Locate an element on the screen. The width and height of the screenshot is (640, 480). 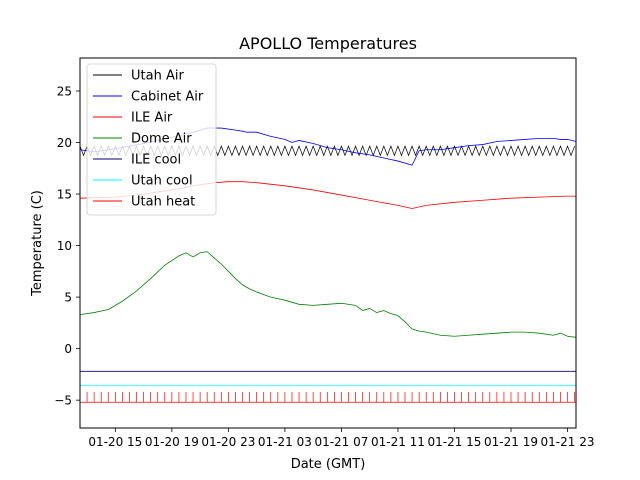
legend-label: ILE Air is located at coordinates (152, 118).